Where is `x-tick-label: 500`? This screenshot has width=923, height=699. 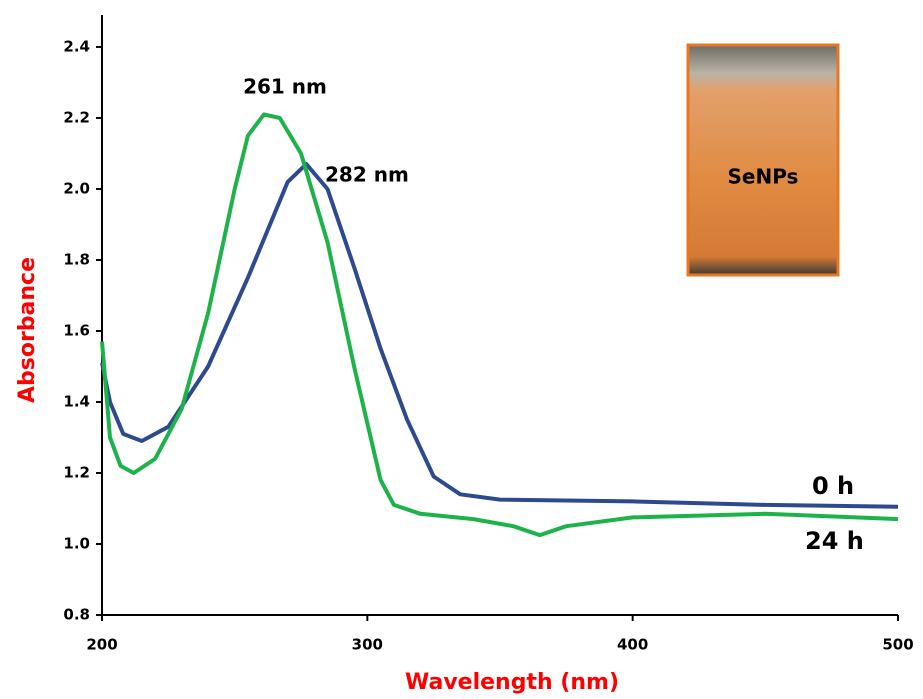
x-tick-label: 500 is located at coordinates (897, 645).